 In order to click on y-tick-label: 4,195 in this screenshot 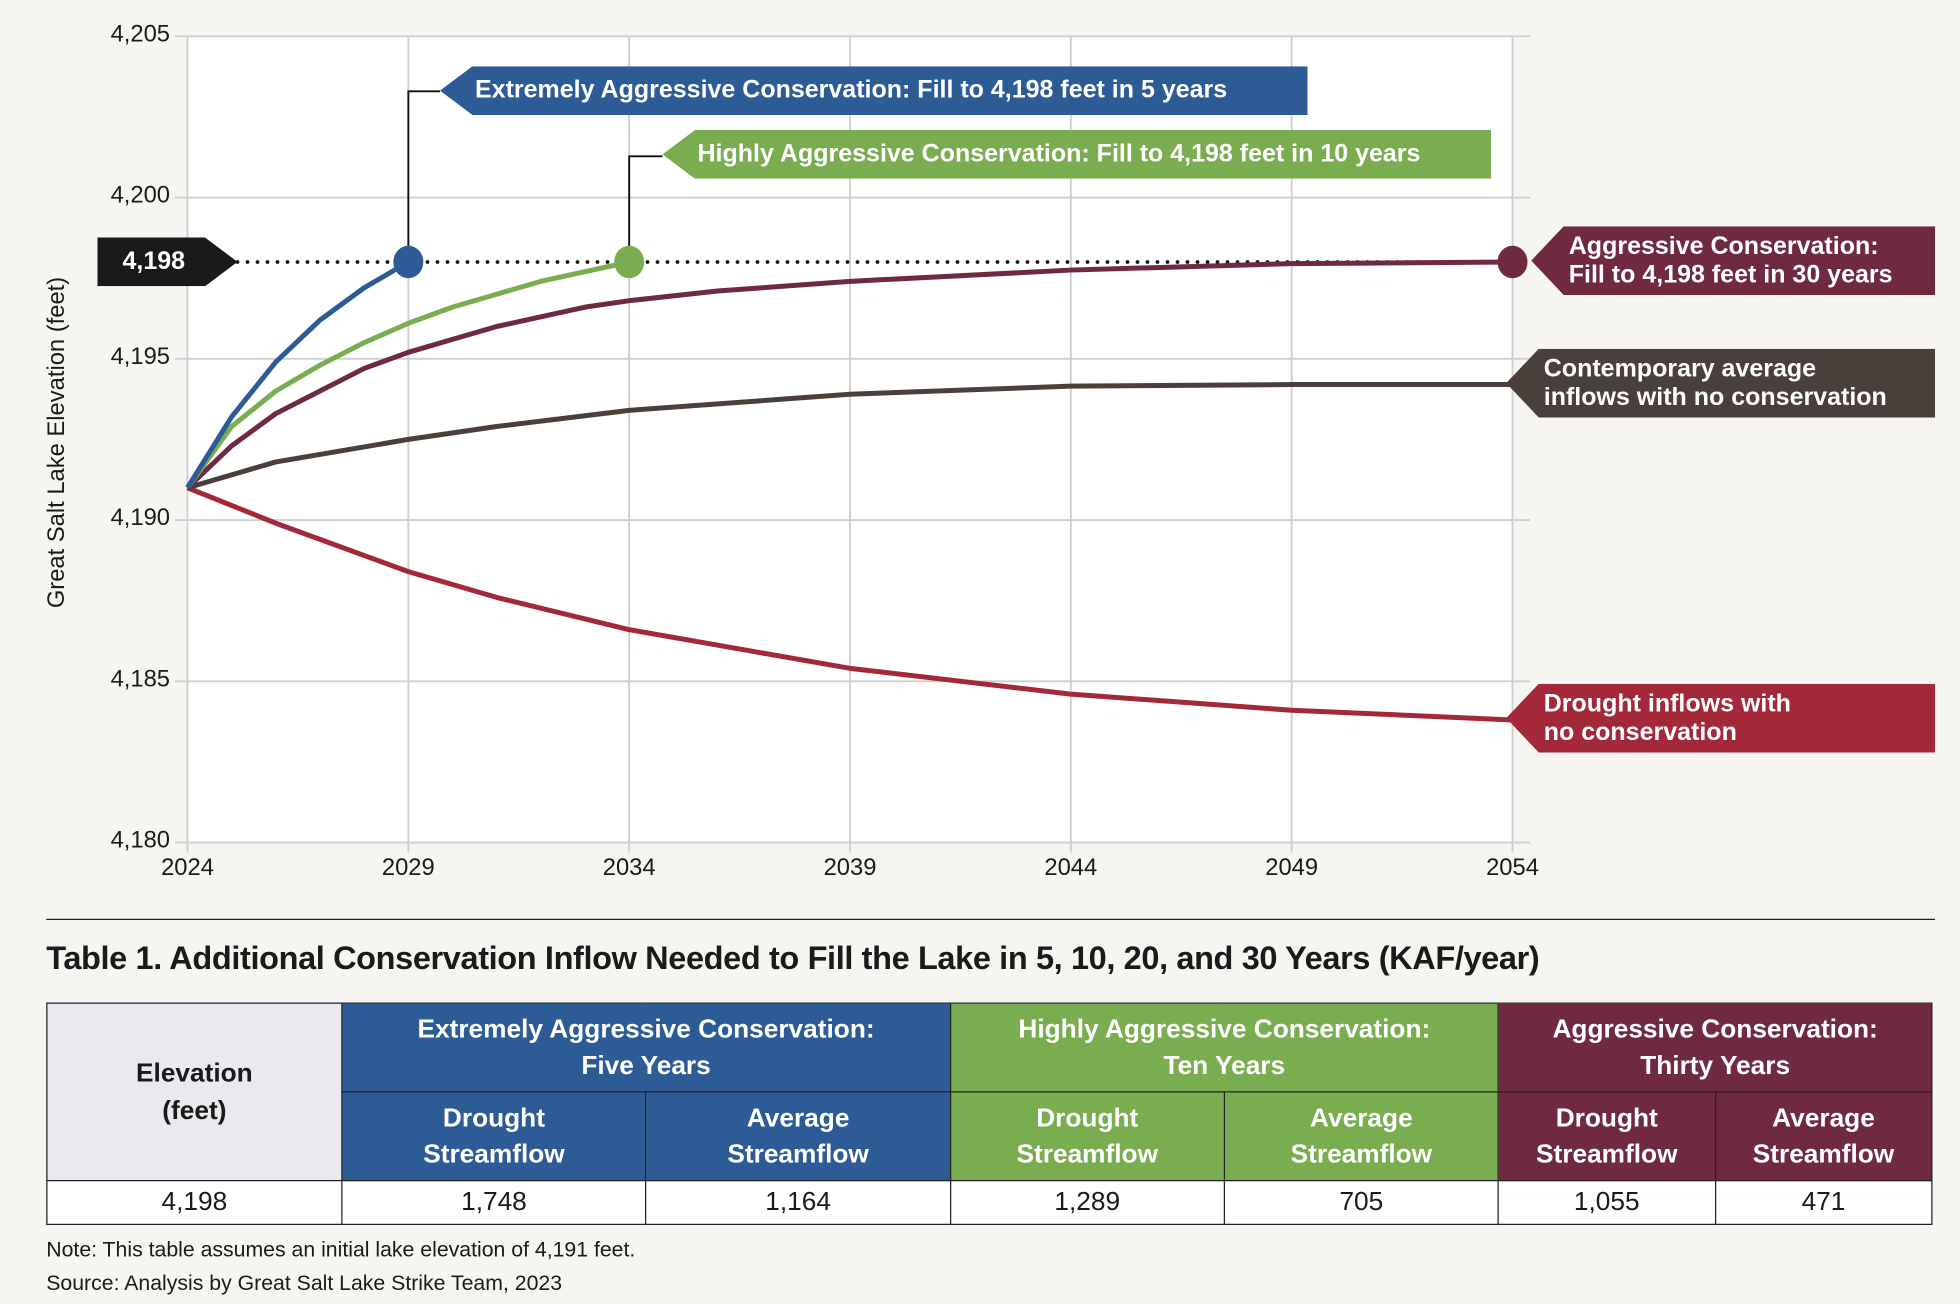, I will do `click(140, 356)`.